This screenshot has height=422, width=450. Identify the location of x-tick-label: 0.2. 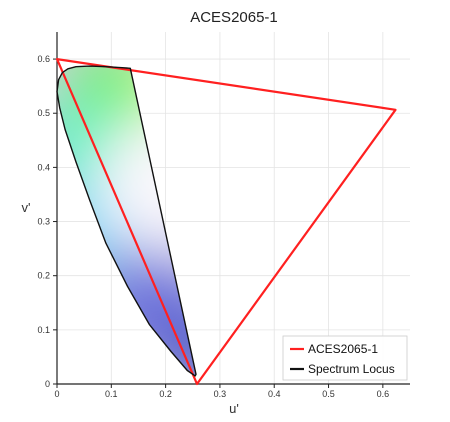
(165, 394).